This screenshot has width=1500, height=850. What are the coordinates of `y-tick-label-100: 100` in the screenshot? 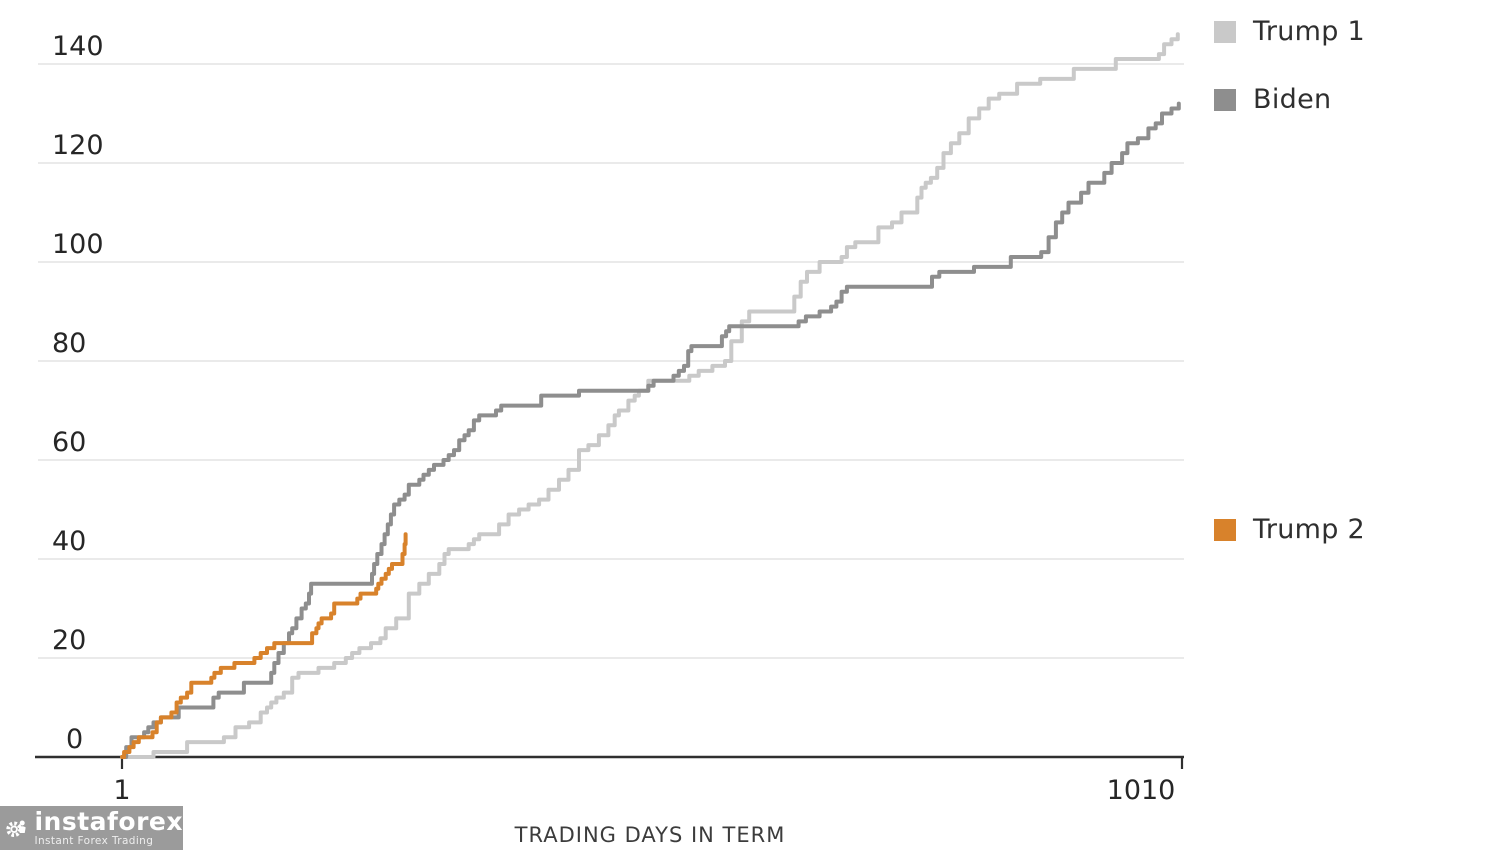 It's located at (78, 244).